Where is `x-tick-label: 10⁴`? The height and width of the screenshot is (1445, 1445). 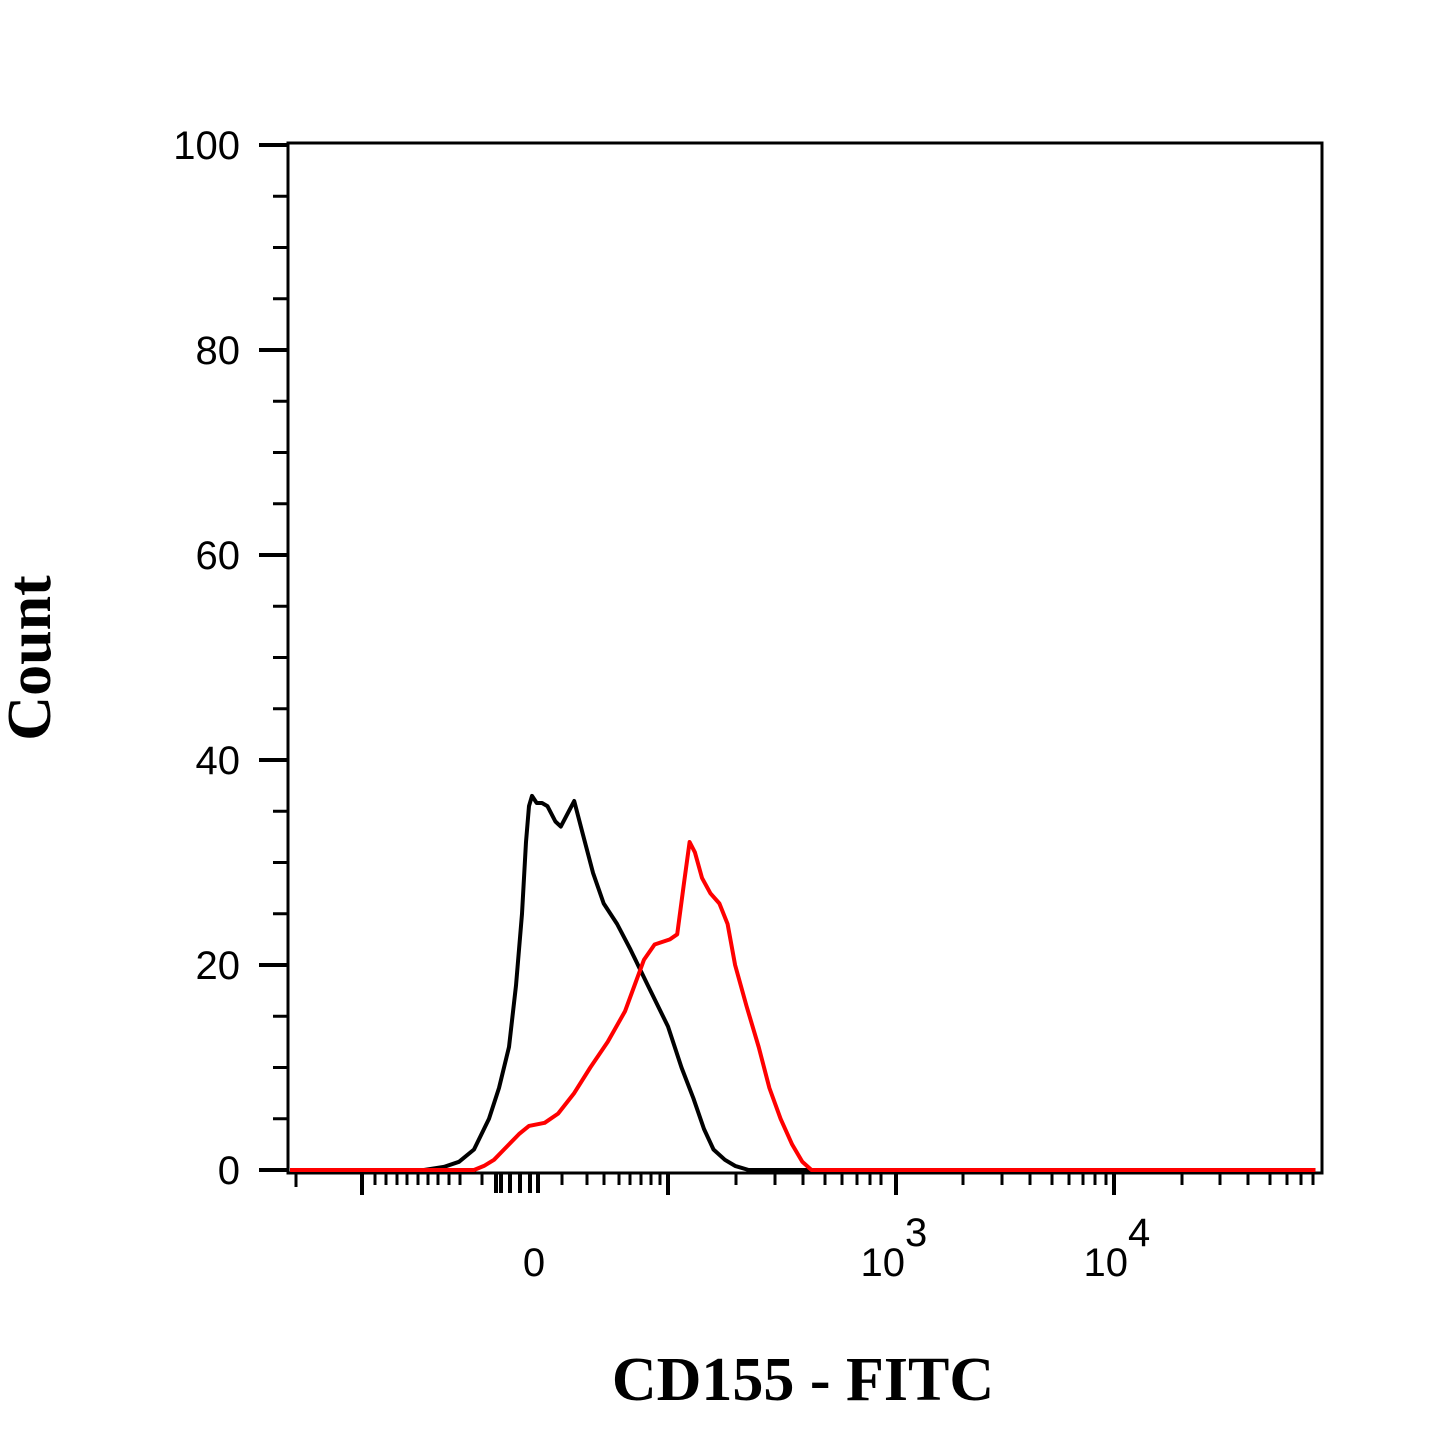
x-tick-label: 10⁴ is located at coordinates (1117, 1248).